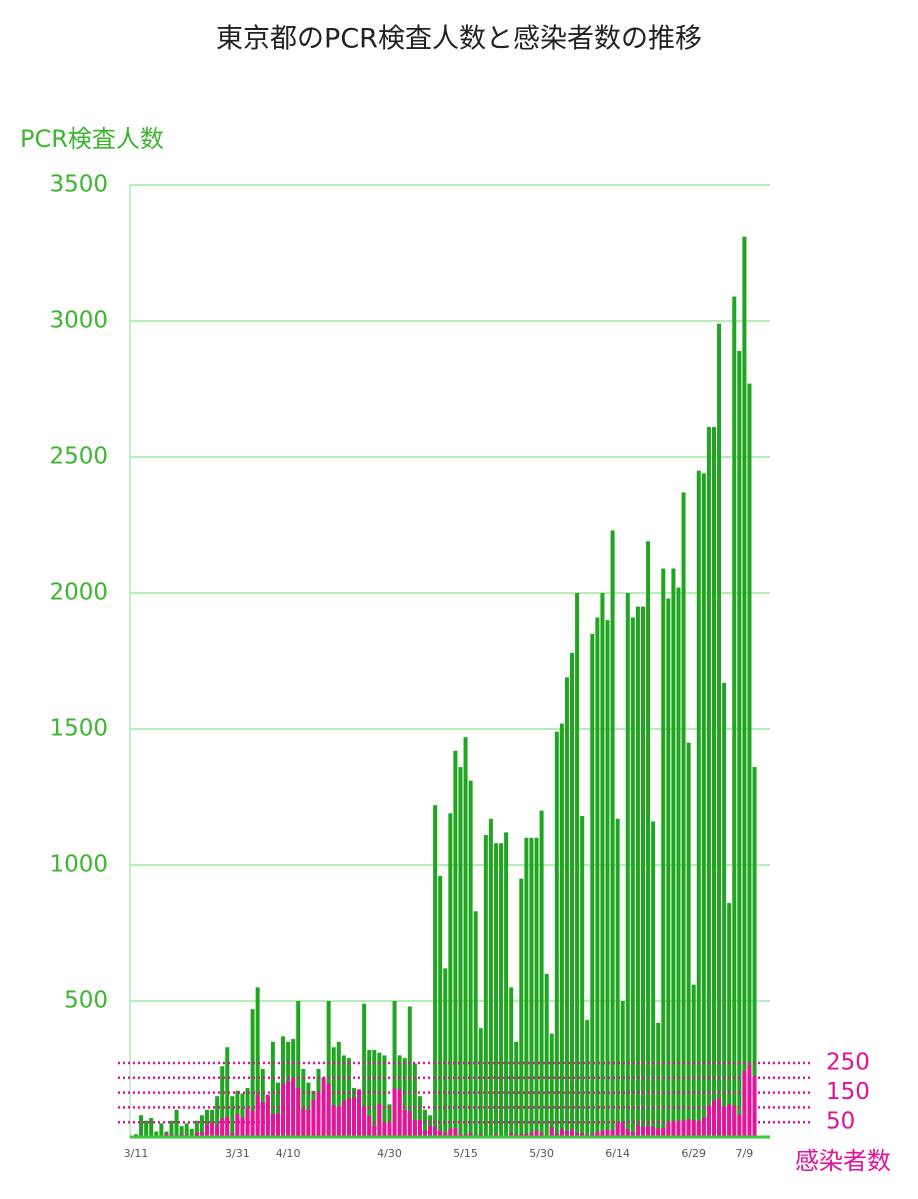 Image resolution: width=918 pixels, height=1199 pixels. What do you see at coordinates (389, 1153) in the screenshot?
I see `x-tick-label: 4/30` at bounding box center [389, 1153].